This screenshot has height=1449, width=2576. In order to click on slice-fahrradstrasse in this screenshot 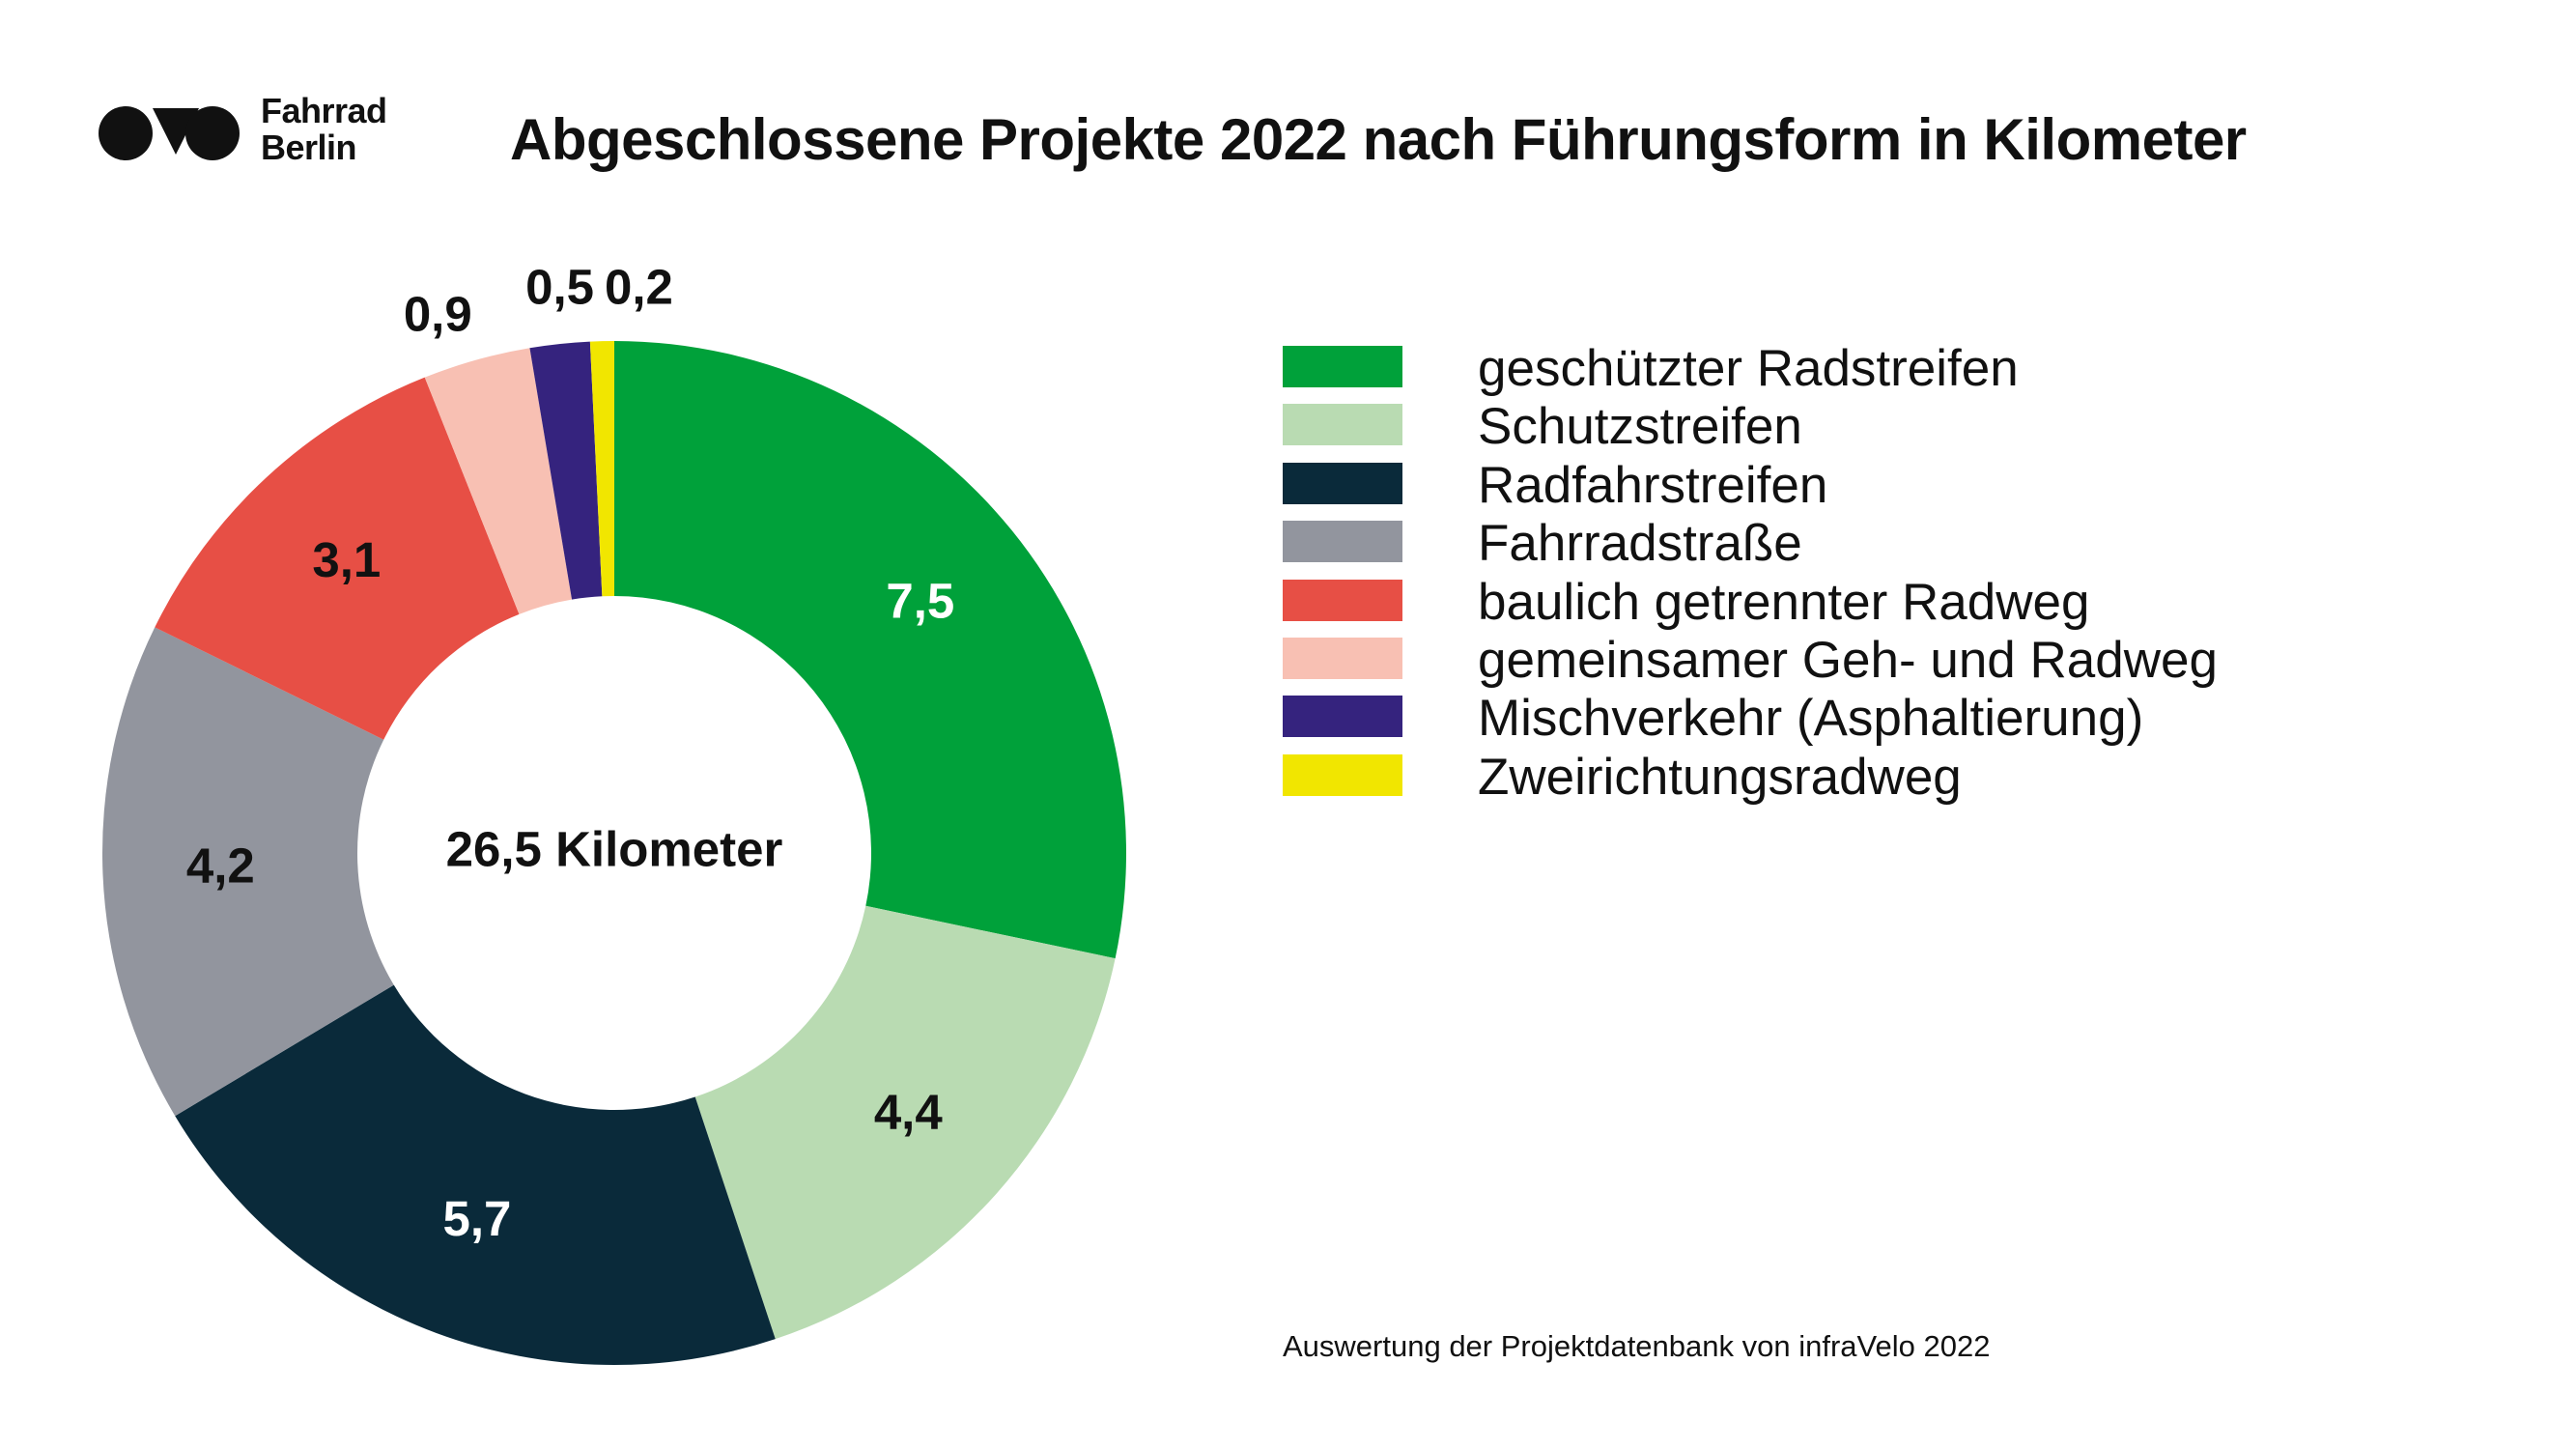, I will do `click(247, 872)`.